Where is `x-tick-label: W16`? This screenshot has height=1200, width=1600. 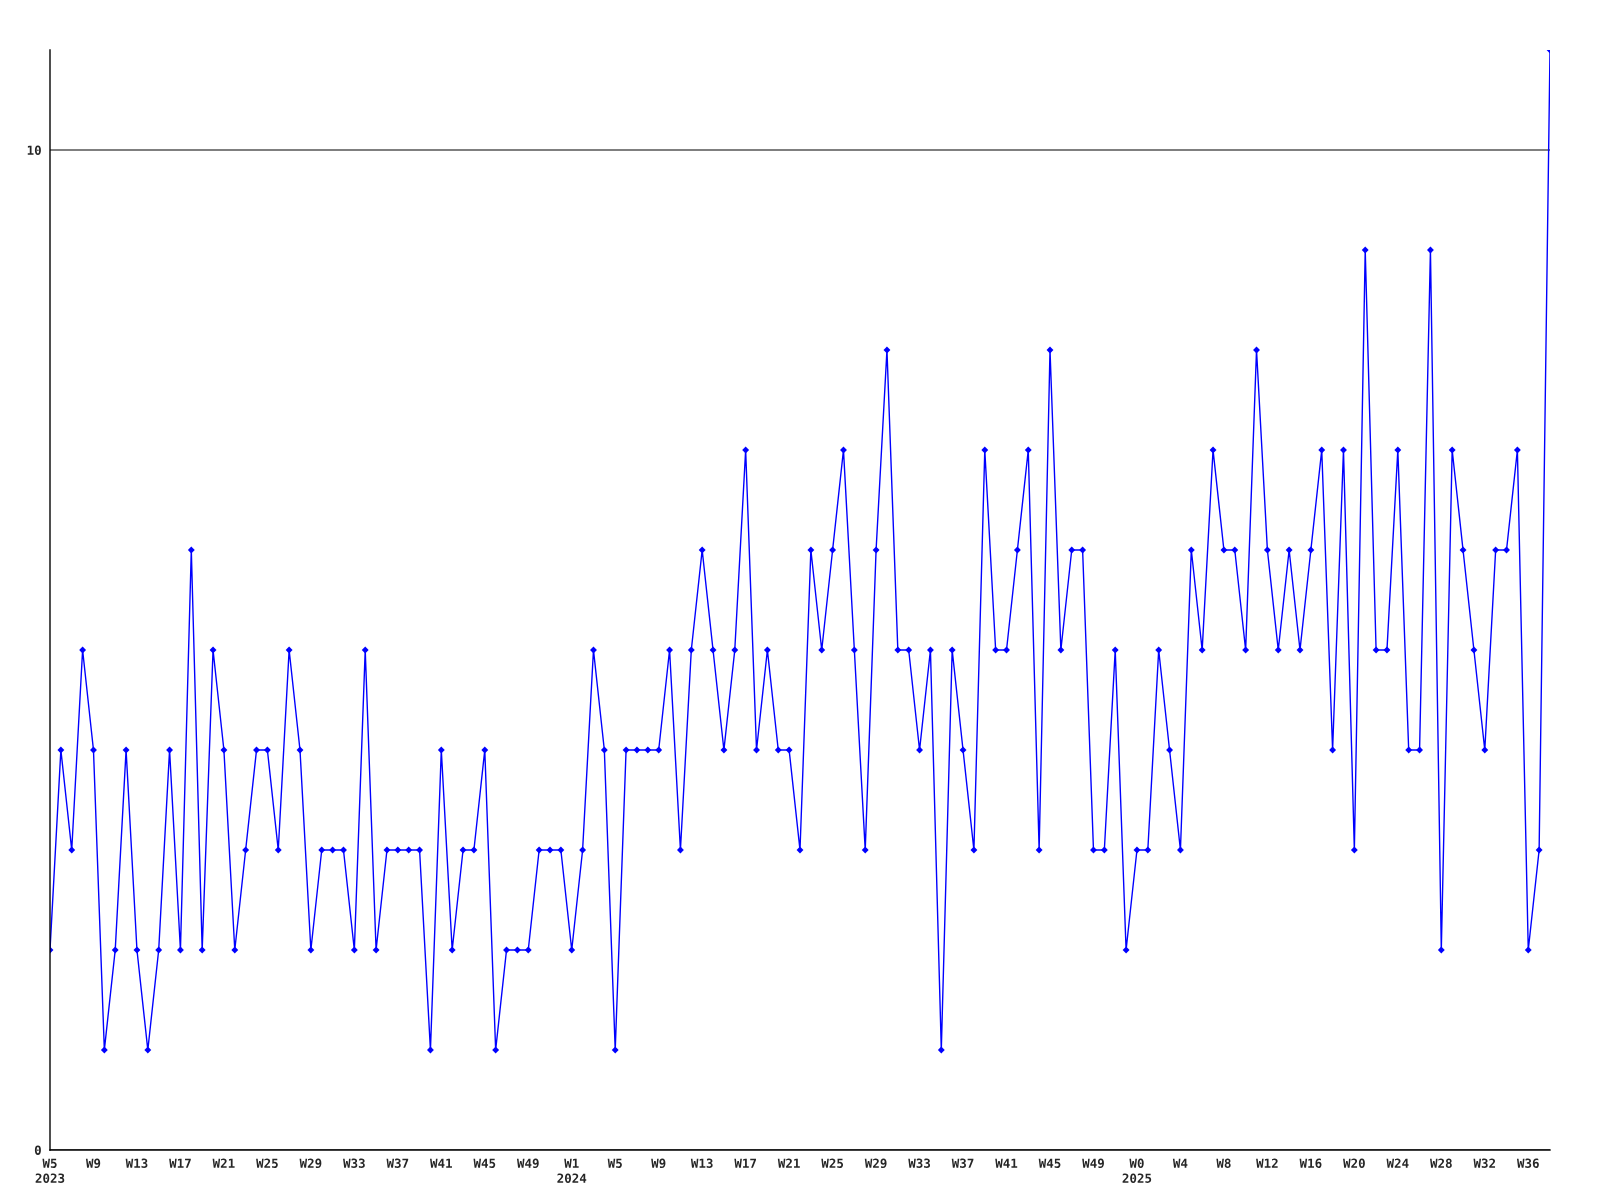 x-tick-label: W16 is located at coordinates (1310, 1163).